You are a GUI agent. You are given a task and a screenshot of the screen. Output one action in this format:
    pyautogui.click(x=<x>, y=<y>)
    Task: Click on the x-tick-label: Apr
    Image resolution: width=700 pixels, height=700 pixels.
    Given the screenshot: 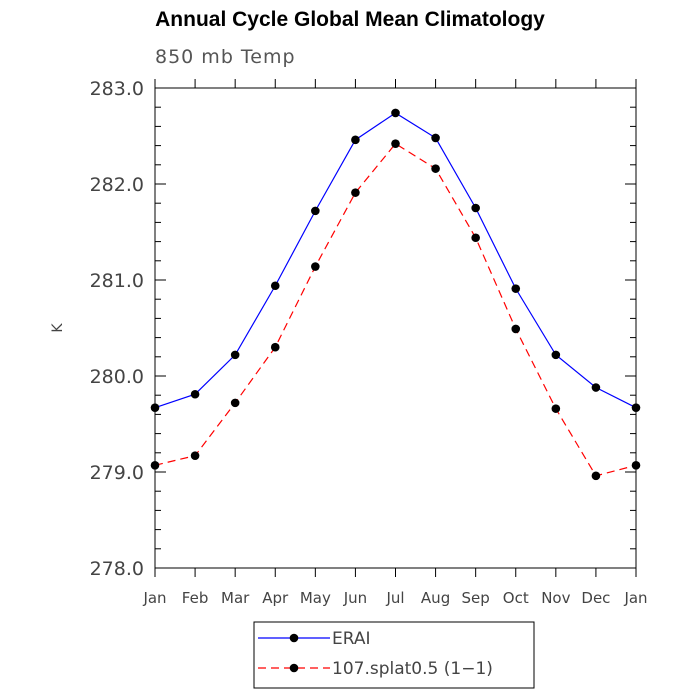 What is the action you would take?
    pyautogui.click(x=275, y=598)
    